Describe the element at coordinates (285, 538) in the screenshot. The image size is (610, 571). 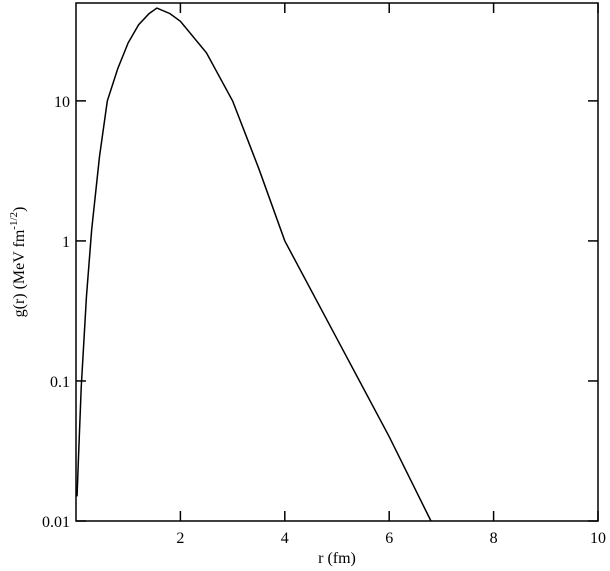
I see `x-tick-label: 4` at that location.